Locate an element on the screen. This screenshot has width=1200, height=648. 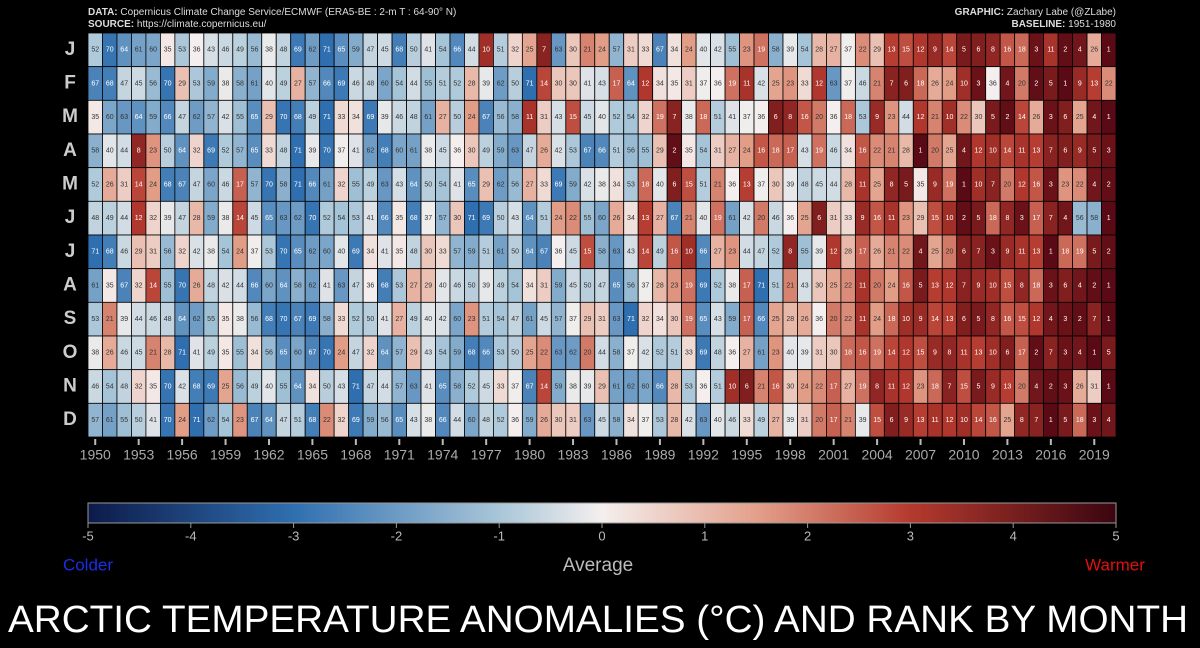
rank-label: 30 is located at coordinates (573, 50).